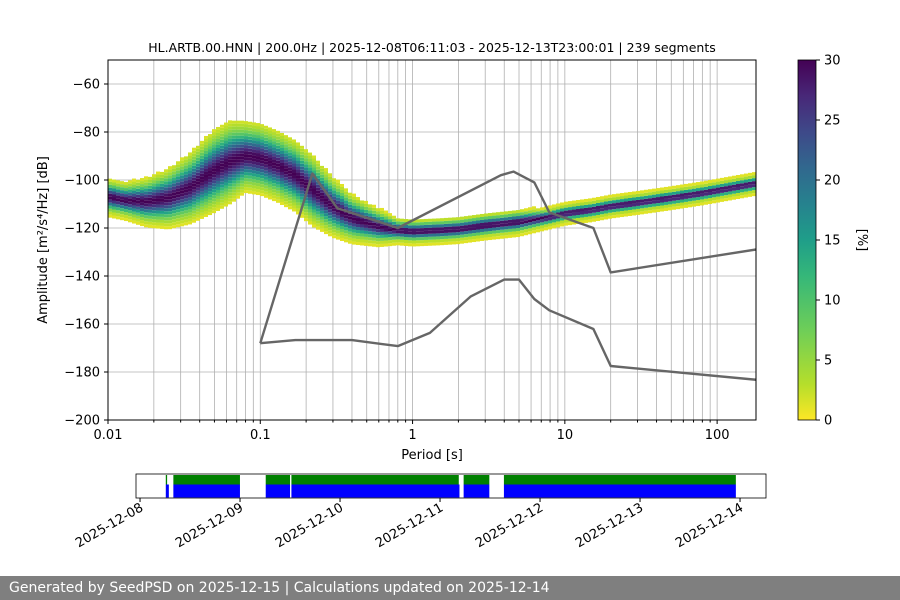 The height and width of the screenshot is (600, 900). I want to click on colorbar-tick-label: 20, so click(832, 181).